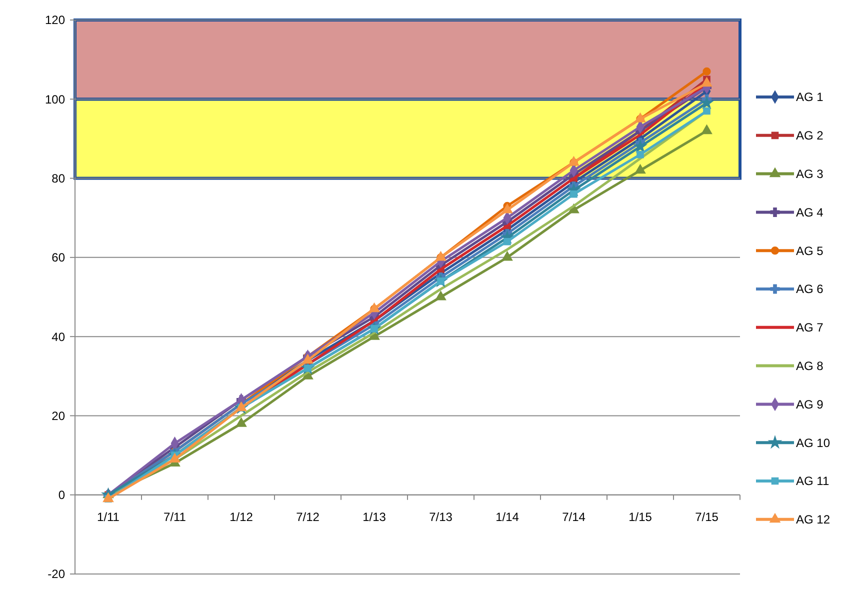 Image resolution: width=861 pixels, height=592 pixels. Describe the element at coordinates (810, 212) in the screenshot. I see `legend-label: AG 4` at that location.